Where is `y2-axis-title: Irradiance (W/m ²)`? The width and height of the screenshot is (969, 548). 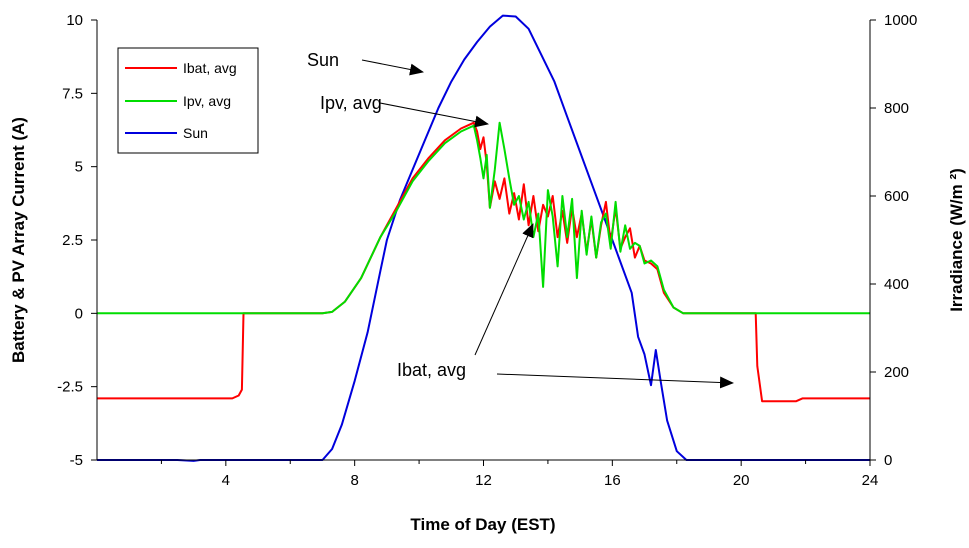 y2-axis-title: Irradiance (W/m ²) is located at coordinates (956, 240).